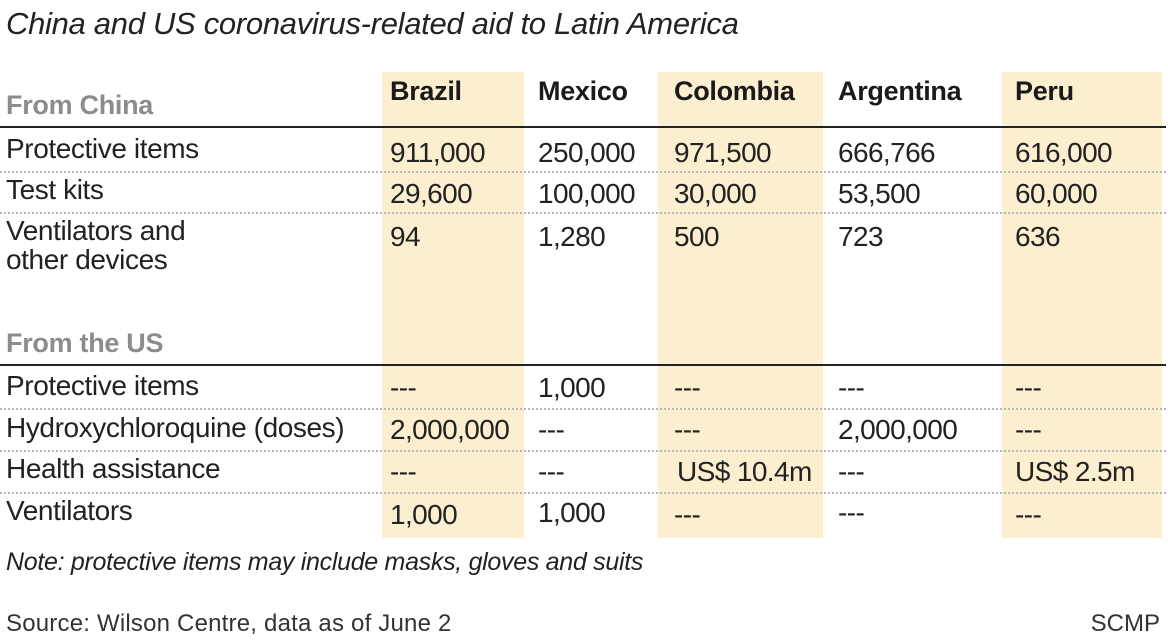 The width and height of the screenshot is (1168, 644). Describe the element at coordinates (85, 343) in the screenshot. I see `section-heading-us: From the US` at that location.